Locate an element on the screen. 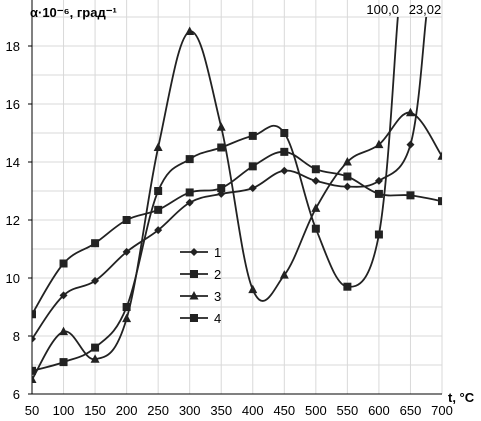 The image size is (481, 421). x-tick-label: 400 is located at coordinates (253, 410).